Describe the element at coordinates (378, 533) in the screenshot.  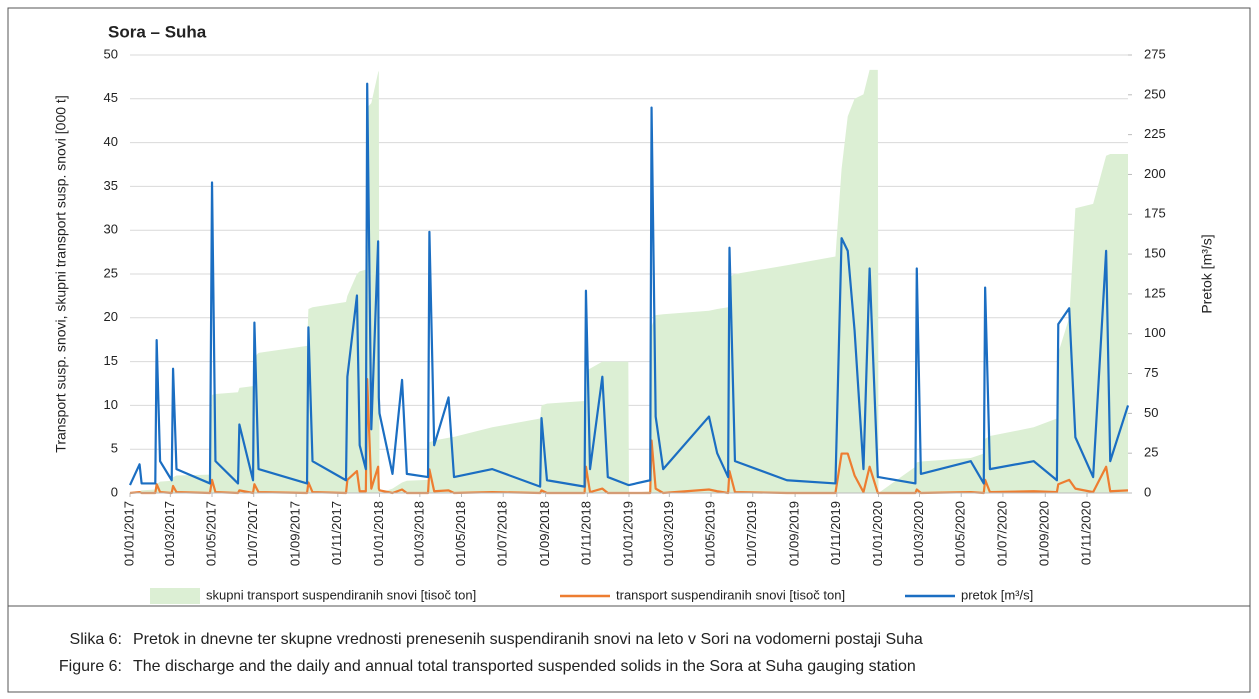
I see `x-tick-label: 01/01/2018` at that location.